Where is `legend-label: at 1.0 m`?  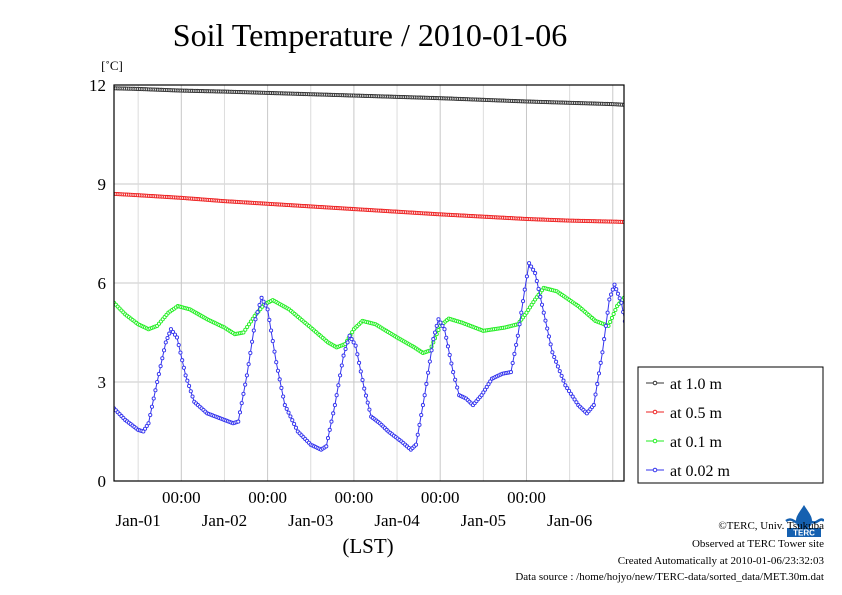
legend-label: at 1.0 m is located at coordinates (696, 384).